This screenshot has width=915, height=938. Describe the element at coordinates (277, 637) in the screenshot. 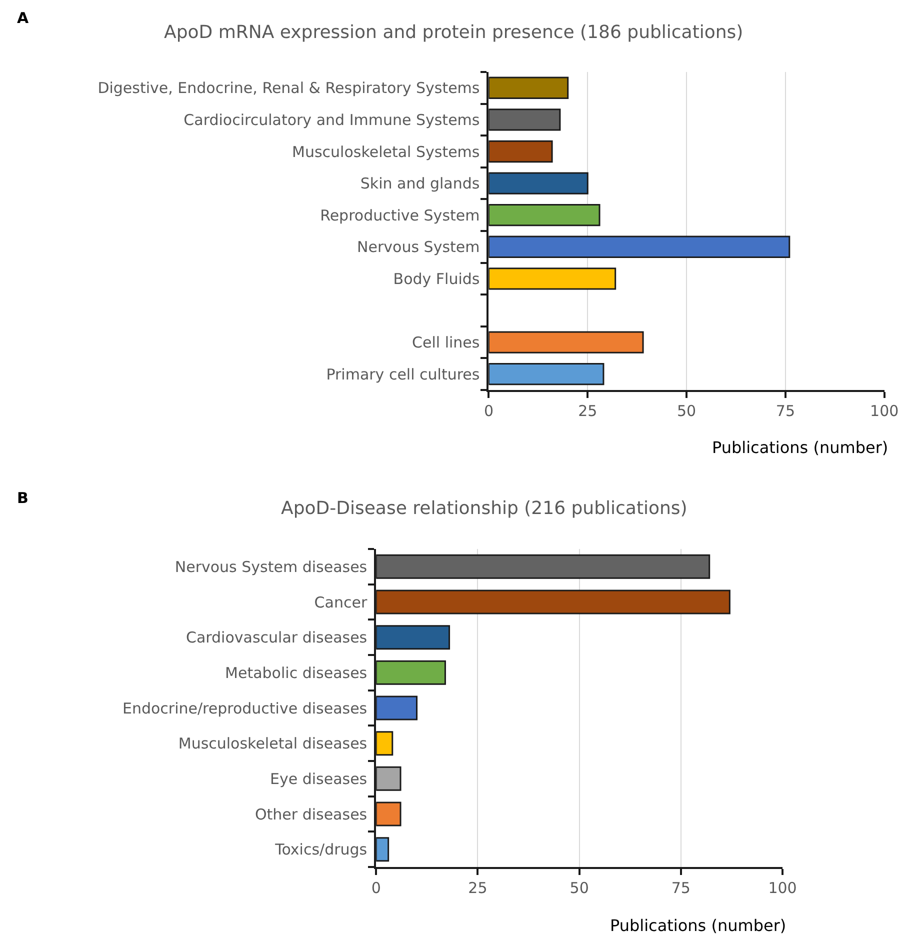

I see `y-tick-label: Cardiovascular diseases` at that location.